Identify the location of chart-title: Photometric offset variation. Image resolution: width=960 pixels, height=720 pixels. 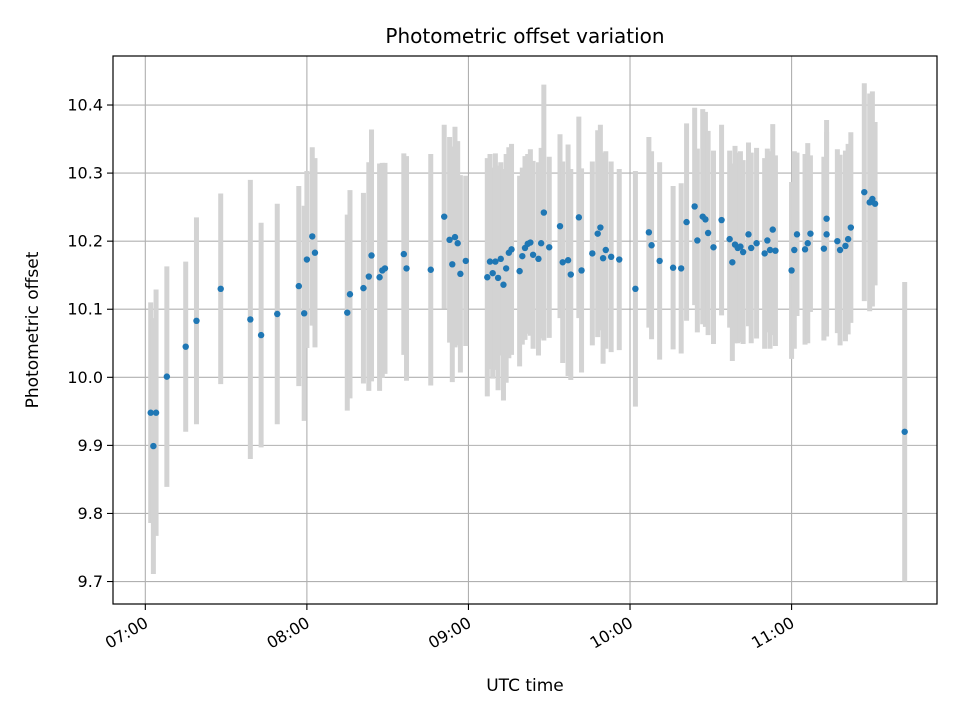
(524, 36).